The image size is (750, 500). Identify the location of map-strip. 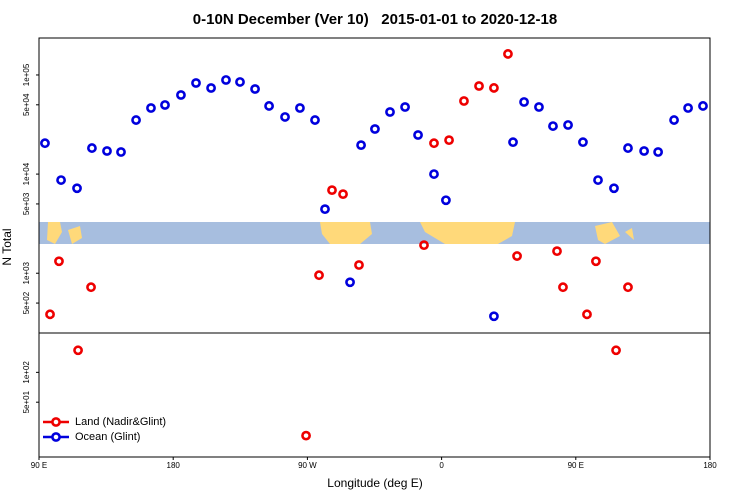
(374, 233).